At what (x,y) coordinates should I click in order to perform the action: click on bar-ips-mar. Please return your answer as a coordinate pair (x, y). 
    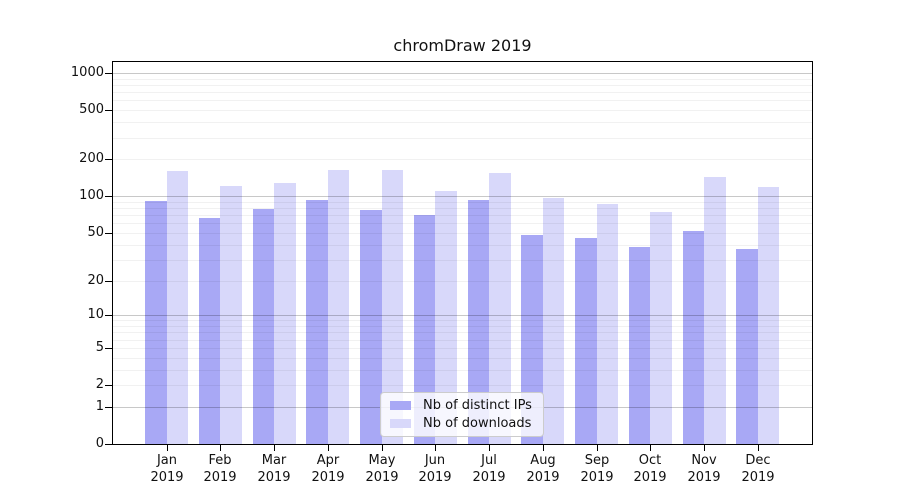
    Looking at the image, I should click on (263, 326).